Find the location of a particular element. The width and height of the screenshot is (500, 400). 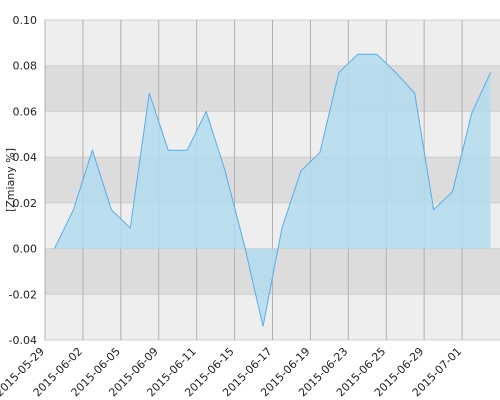

y-tick-label: 0.10 is located at coordinates (25, 20).